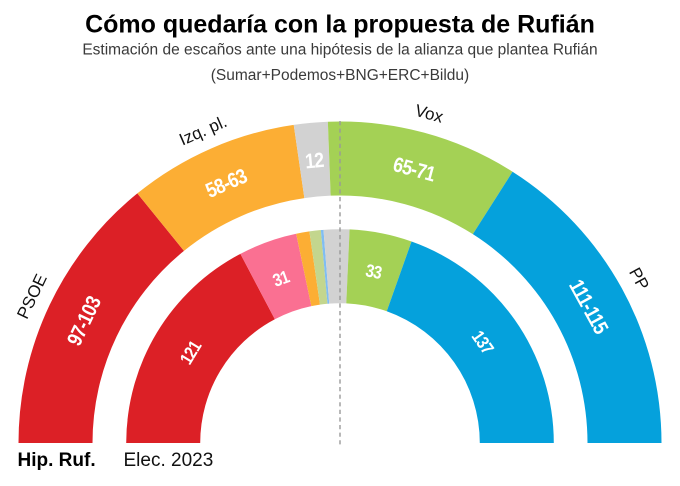  What do you see at coordinates (203, 131) in the screenshot?
I see `svg-text: Izq. pl.` at bounding box center [203, 131].